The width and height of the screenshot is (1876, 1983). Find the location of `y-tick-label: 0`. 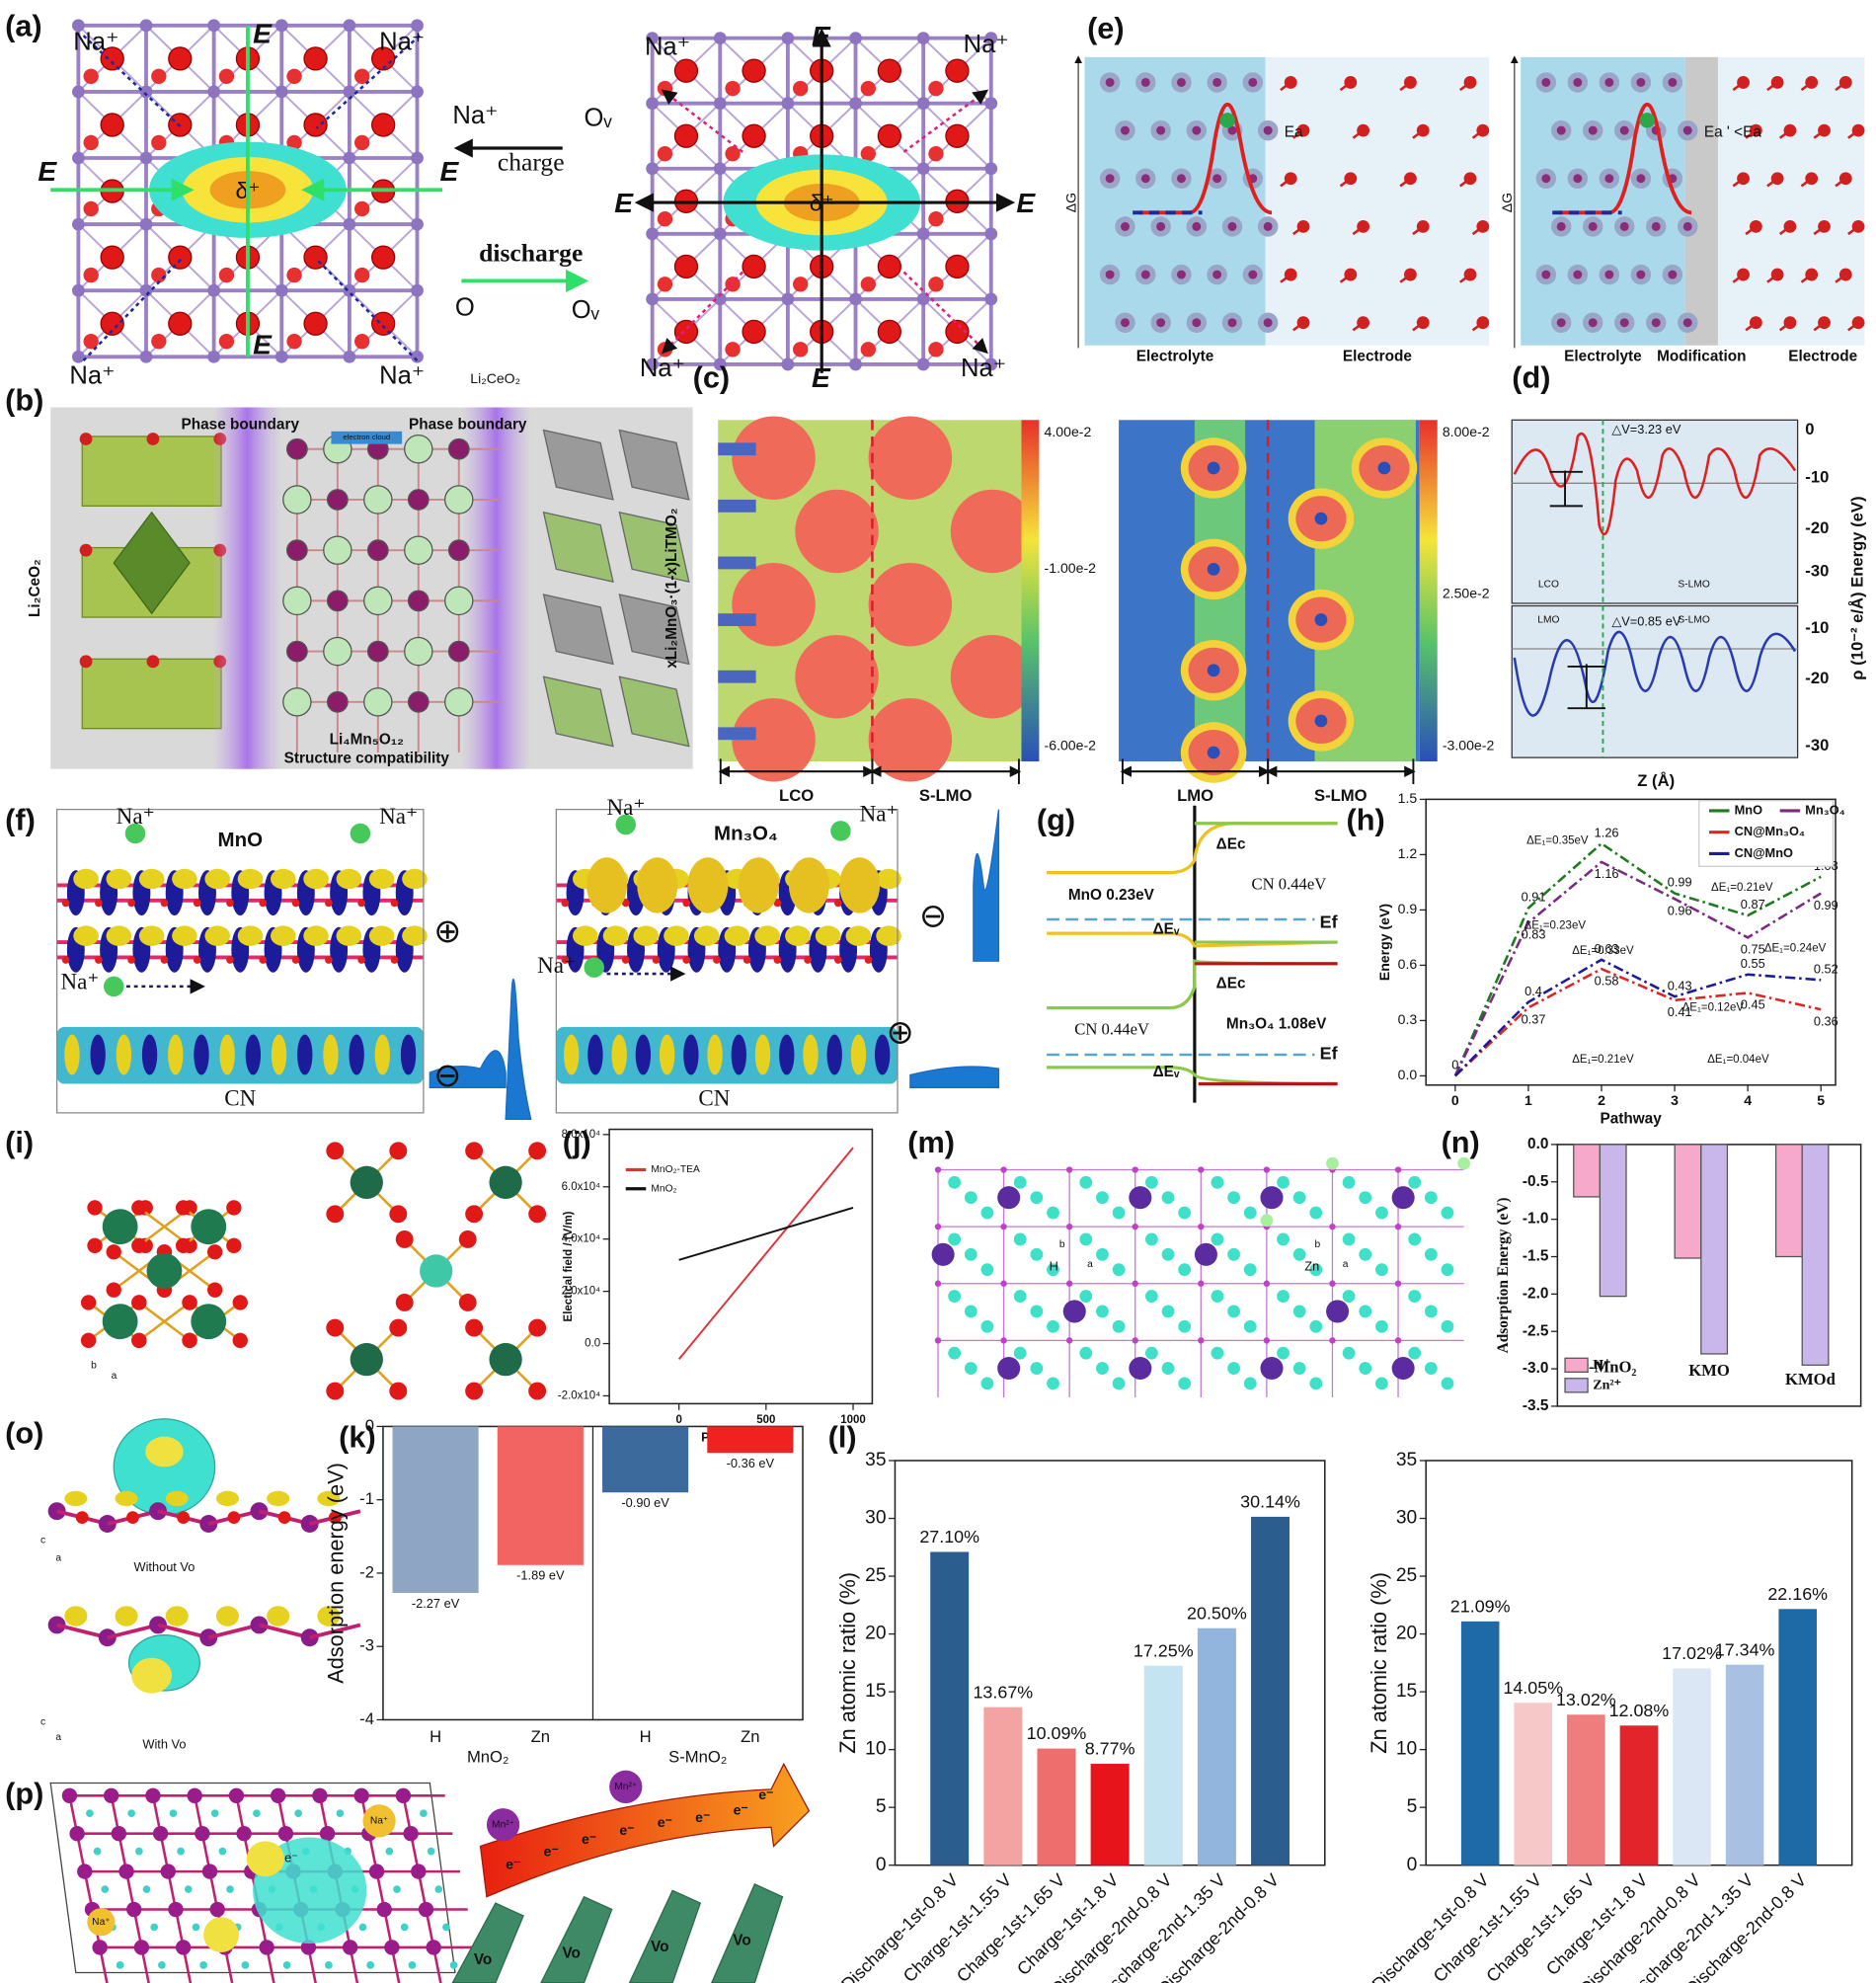

y-tick-label: 0 is located at coordinates (1412, 1865).